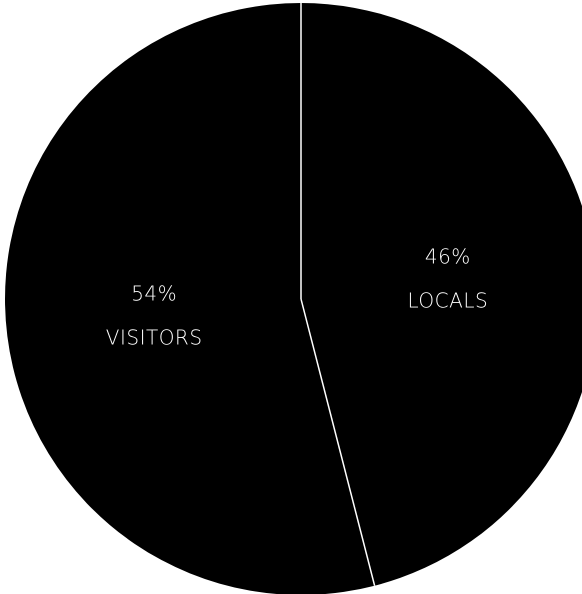 This screenshot has width=582, height=594. What do you see at coordinates (297, 296) in the screenshot?
I see `slice-labels: 46% LOCALS 54% VISITORS` at bounding box center [297, 296].